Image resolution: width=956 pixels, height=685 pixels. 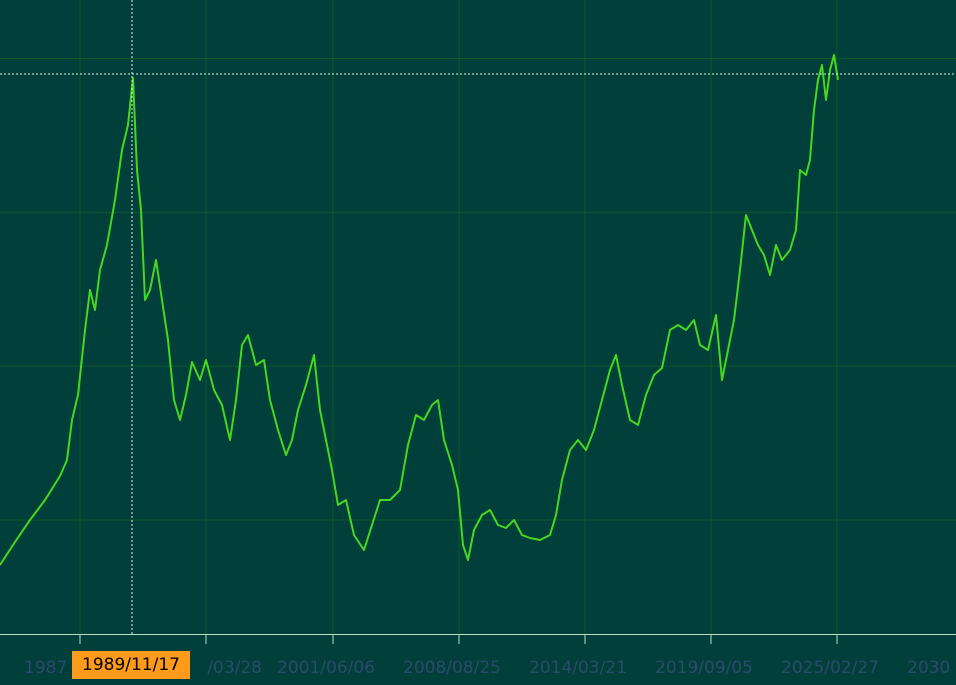 What do you see at coordinates (234, 668) in the screenshot?
I see `x-tick-label: /03/28` at bounding box center [234, 668].